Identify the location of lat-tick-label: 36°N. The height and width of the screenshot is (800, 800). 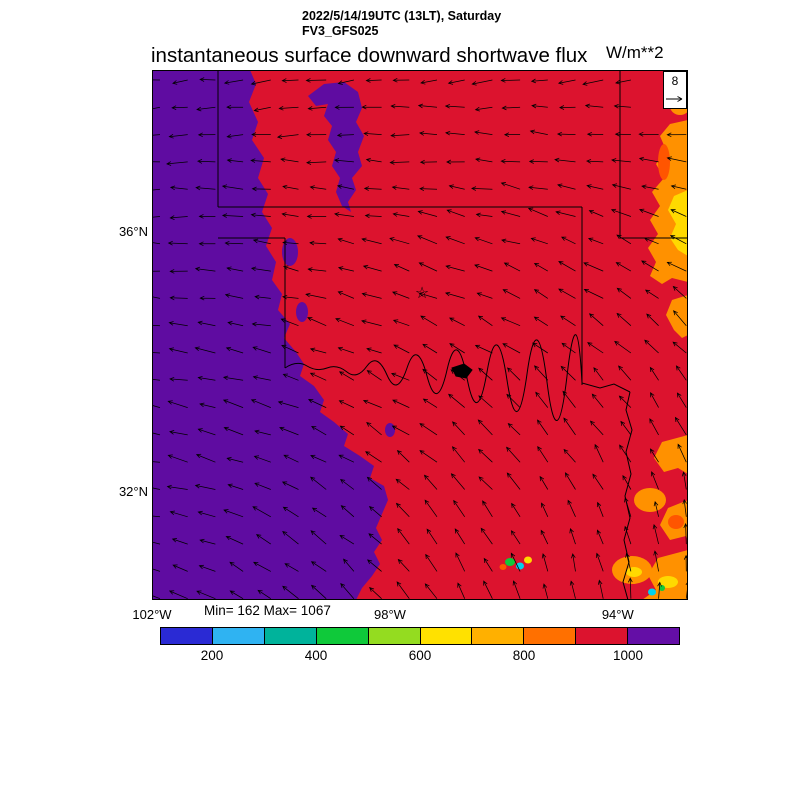
(133, 232).